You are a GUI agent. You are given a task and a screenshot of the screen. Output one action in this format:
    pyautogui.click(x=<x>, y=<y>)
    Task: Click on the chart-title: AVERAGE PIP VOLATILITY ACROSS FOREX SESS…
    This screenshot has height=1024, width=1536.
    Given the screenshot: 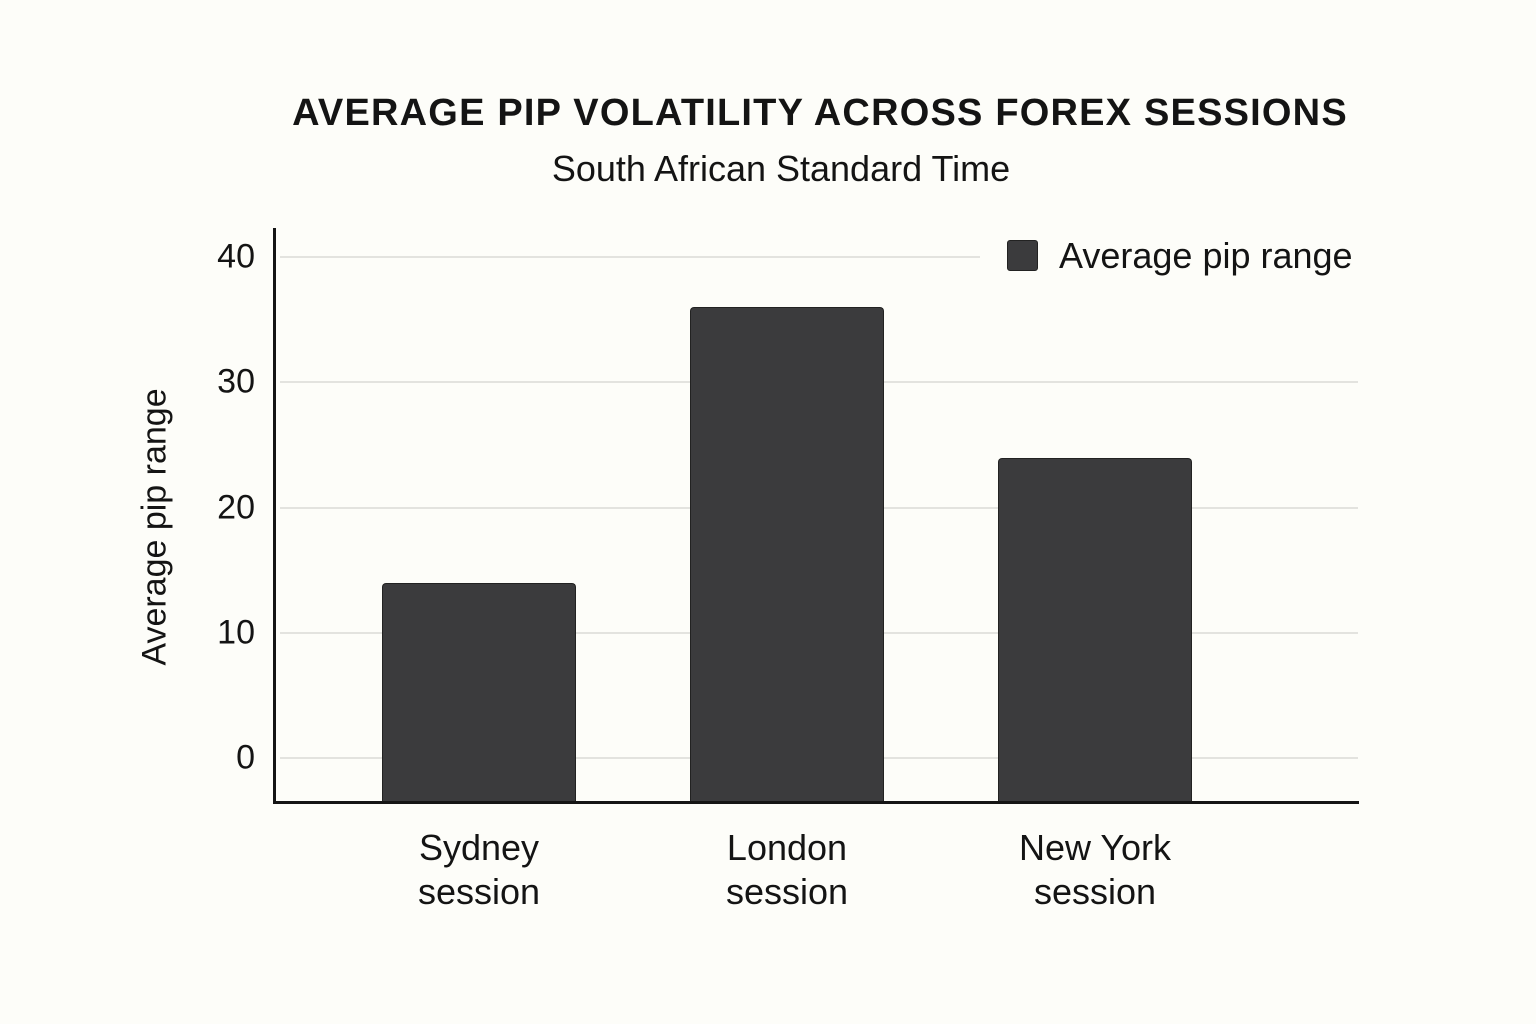 What is the action you would take?
    pyautogui.click(x=820, y=113)
    